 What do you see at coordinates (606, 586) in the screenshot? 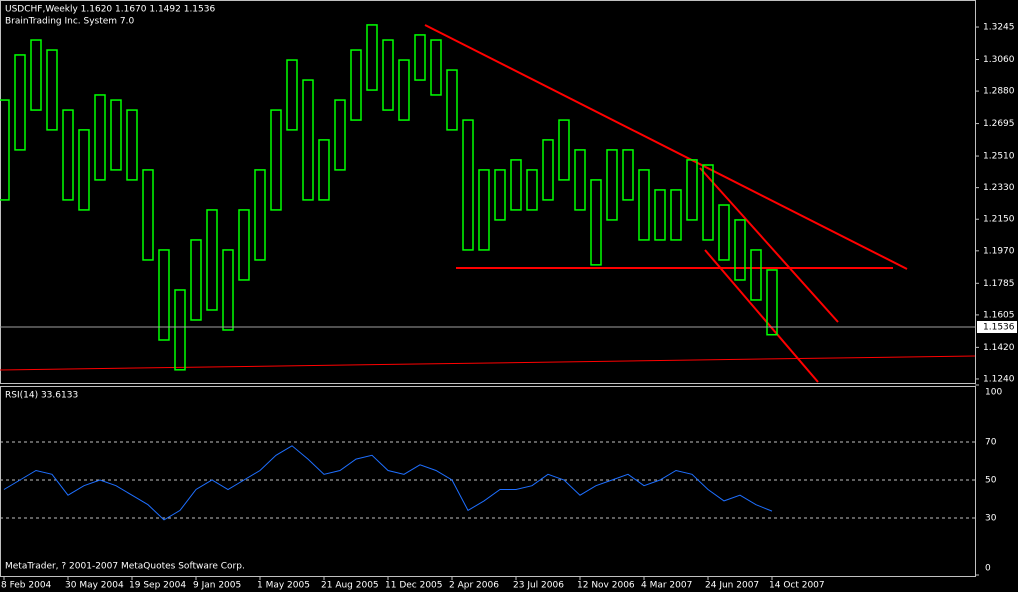
I see `x-tick-label: 12 Nov 2006` at bounding box center [606, 586].